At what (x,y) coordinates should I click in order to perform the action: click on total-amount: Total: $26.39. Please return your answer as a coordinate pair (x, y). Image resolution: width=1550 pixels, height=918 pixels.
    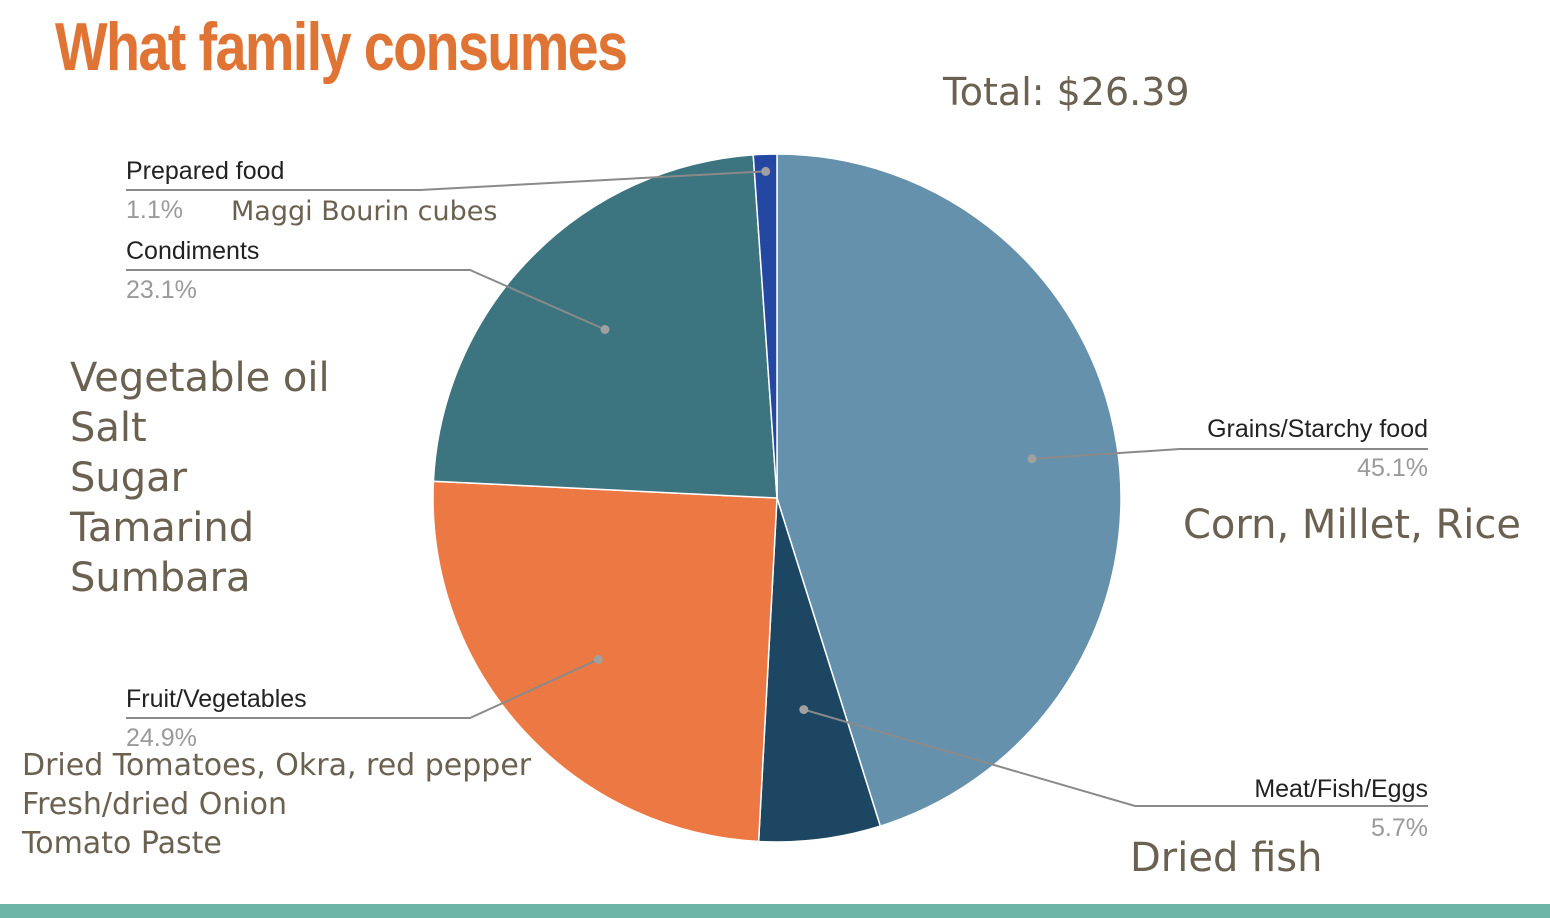
    Looking at the image, I should click on (1066, 92).